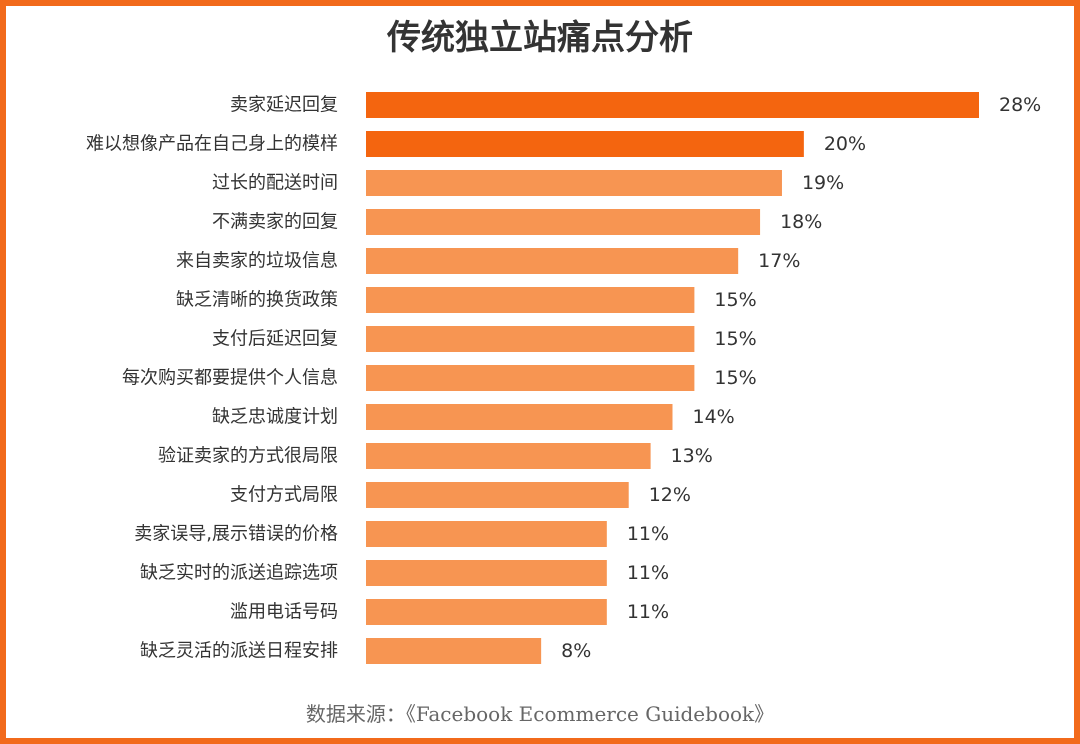  I want to click on category-label: 支付方式局限, so click(284, 495).